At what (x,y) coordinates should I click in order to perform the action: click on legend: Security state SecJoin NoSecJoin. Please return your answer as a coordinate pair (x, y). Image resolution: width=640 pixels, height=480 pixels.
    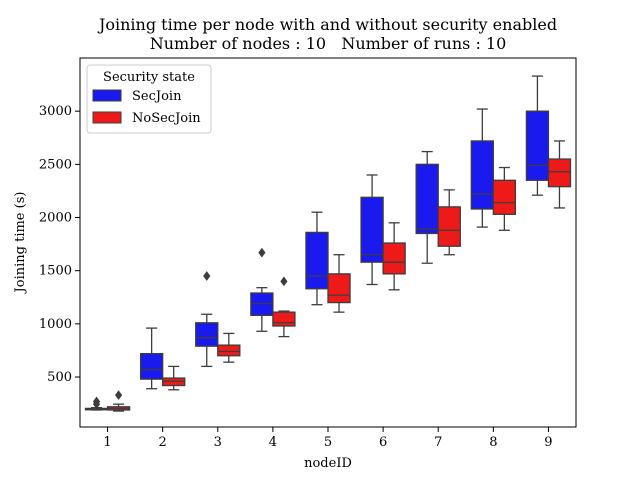
    Looking at the image, I should click on (149, 99).